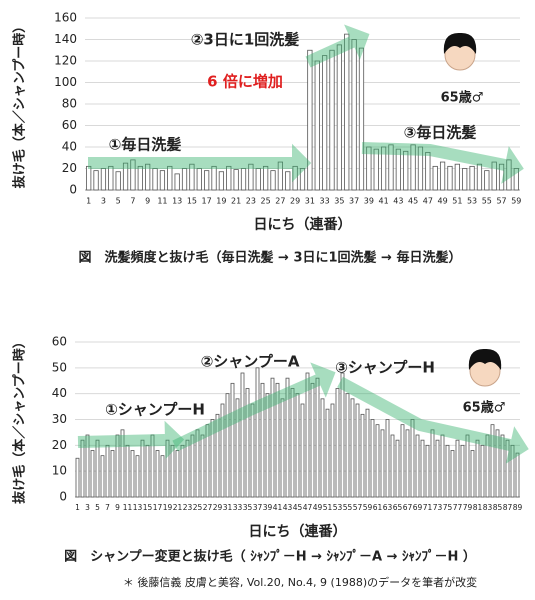 Image resolution: width=535 pixels, height=600 pixels. What do you see at coordinates (468, 507) in the screenshot?
I see `x-tick-label: 79` at bounding box center [468, 507].